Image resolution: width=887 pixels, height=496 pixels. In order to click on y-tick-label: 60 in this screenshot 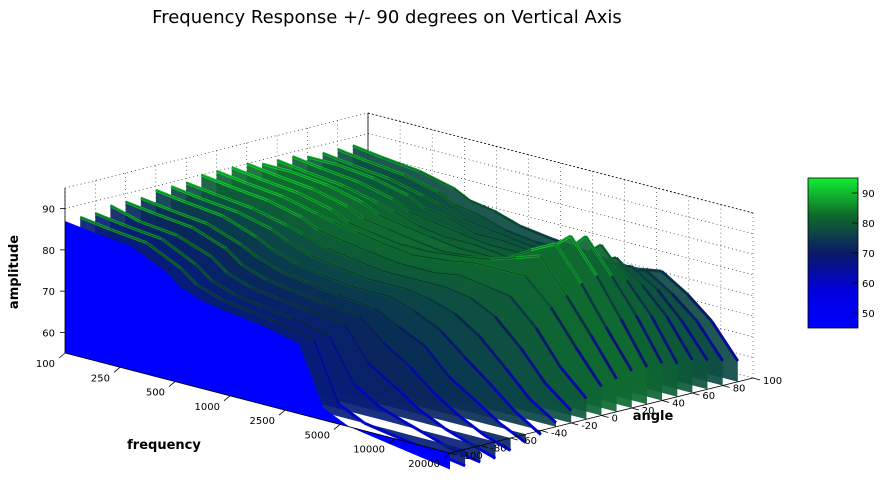, I will do `click(708, 396)`.